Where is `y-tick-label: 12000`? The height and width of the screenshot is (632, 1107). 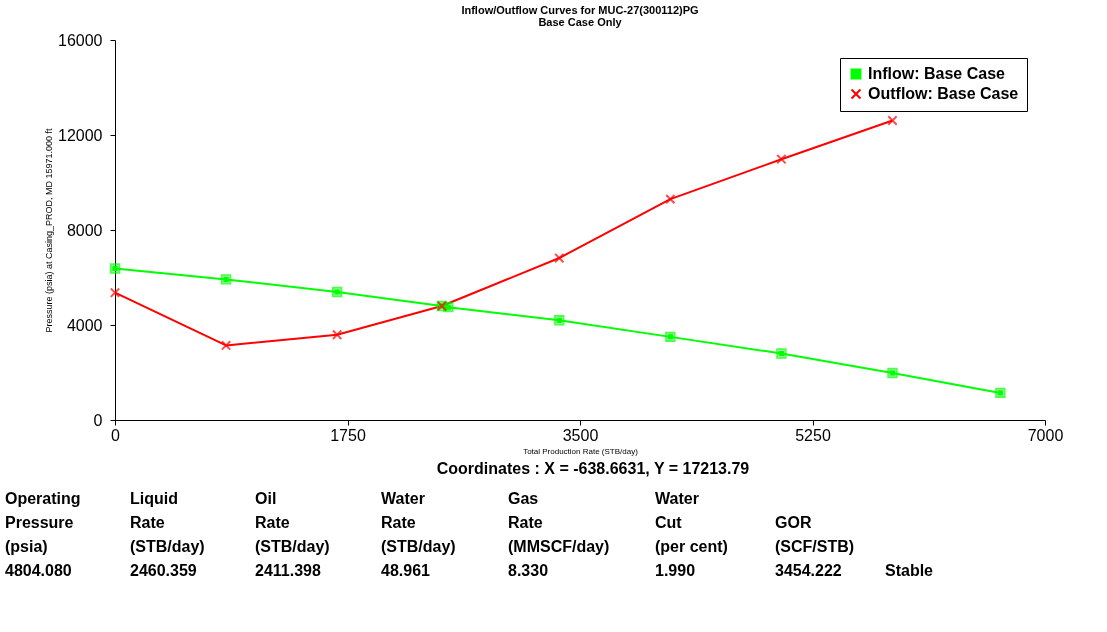 y-tick-label: 12000 is located at coordinates (80, 135).